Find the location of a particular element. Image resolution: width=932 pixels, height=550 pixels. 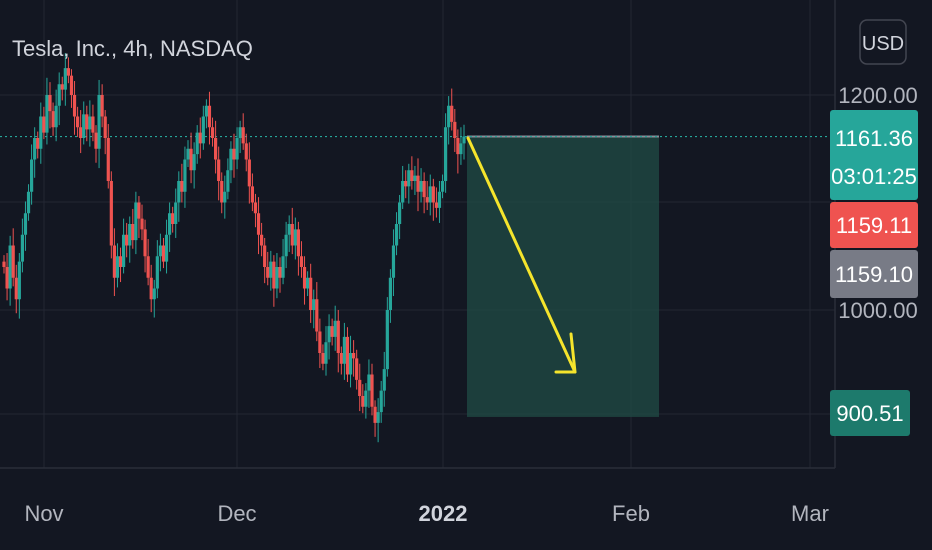

target-price-marker: 900.51 is located at coordinates (870, 413).